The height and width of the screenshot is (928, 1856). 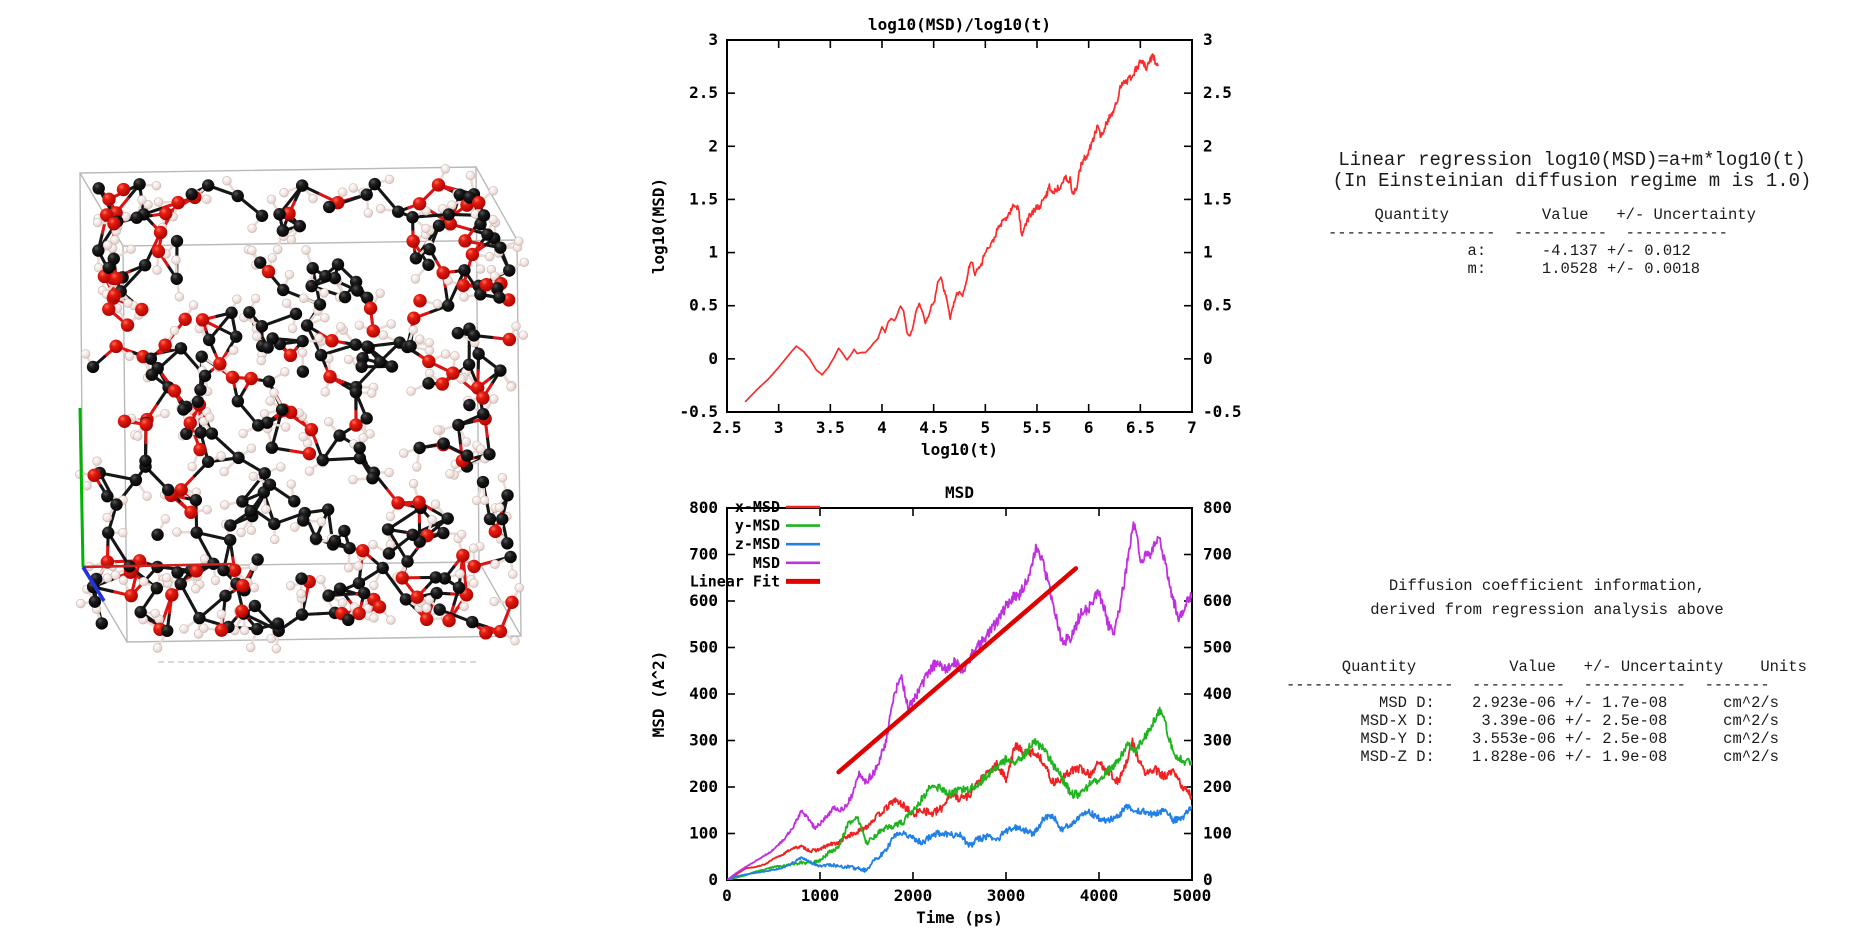 I want to click on svg-text: MSD (A^2), so click(x=659, y=694).